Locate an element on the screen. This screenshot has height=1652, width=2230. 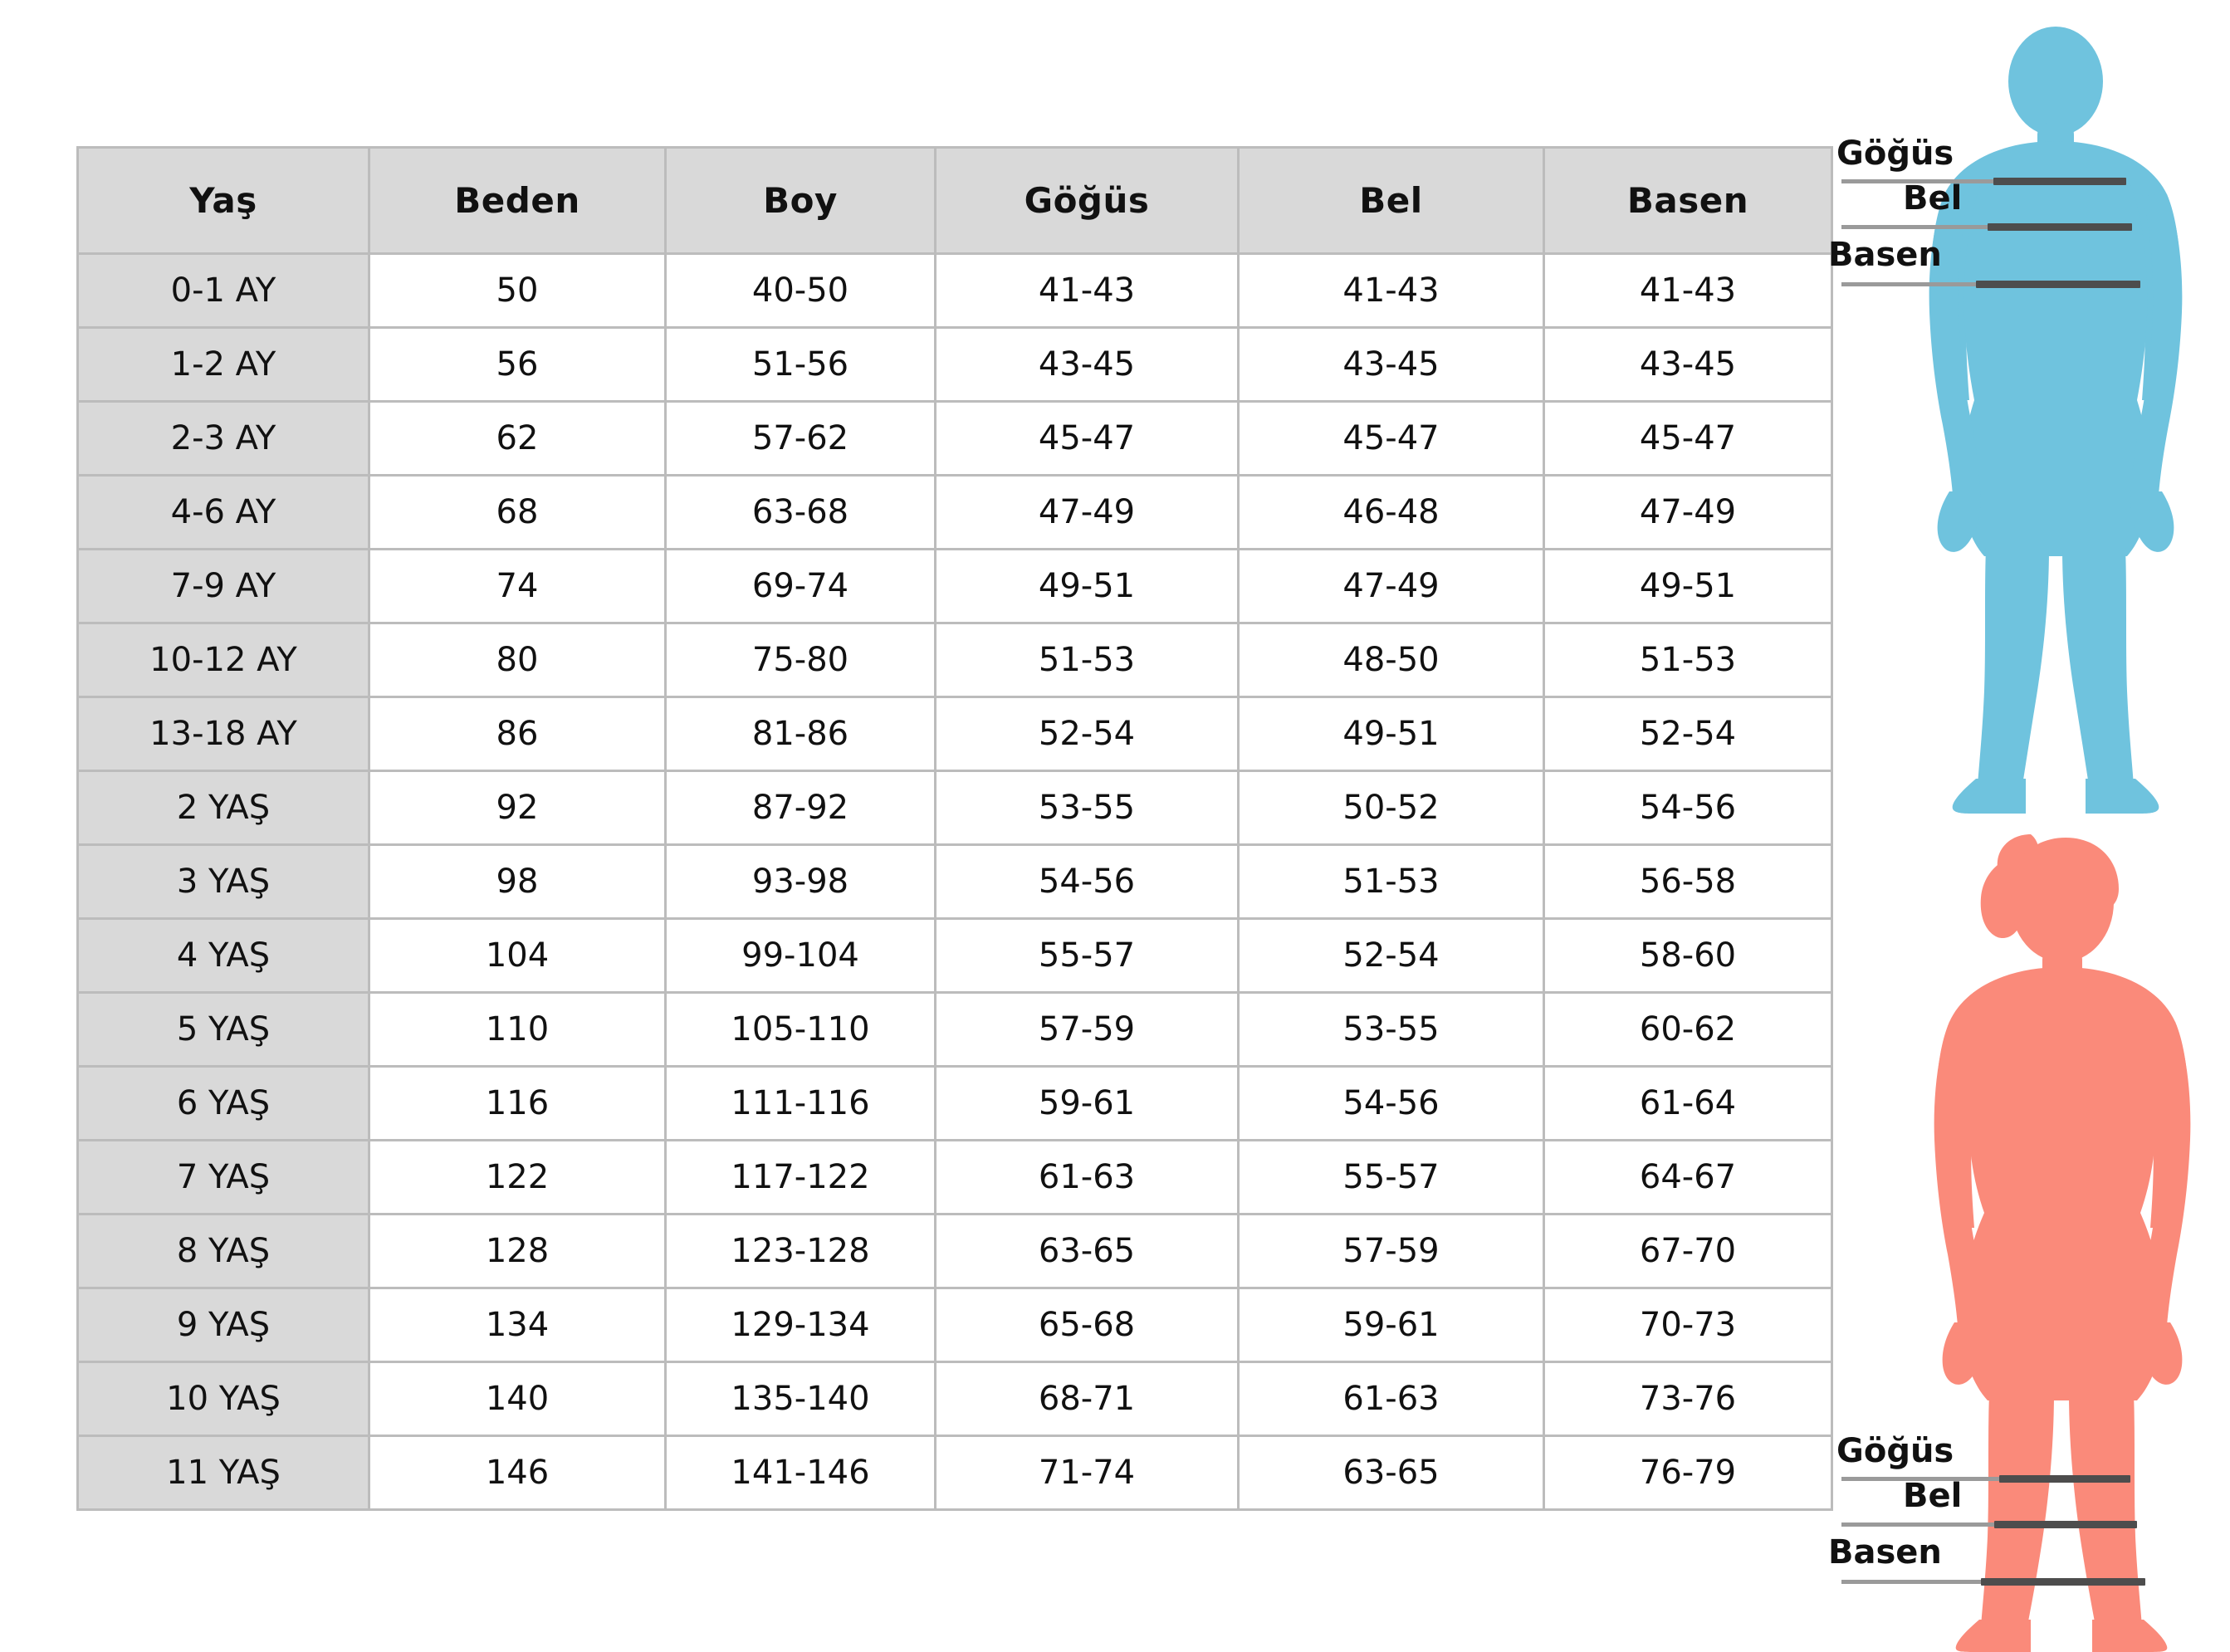
cell-beden: 128 is located at coordinates (517, 1251).